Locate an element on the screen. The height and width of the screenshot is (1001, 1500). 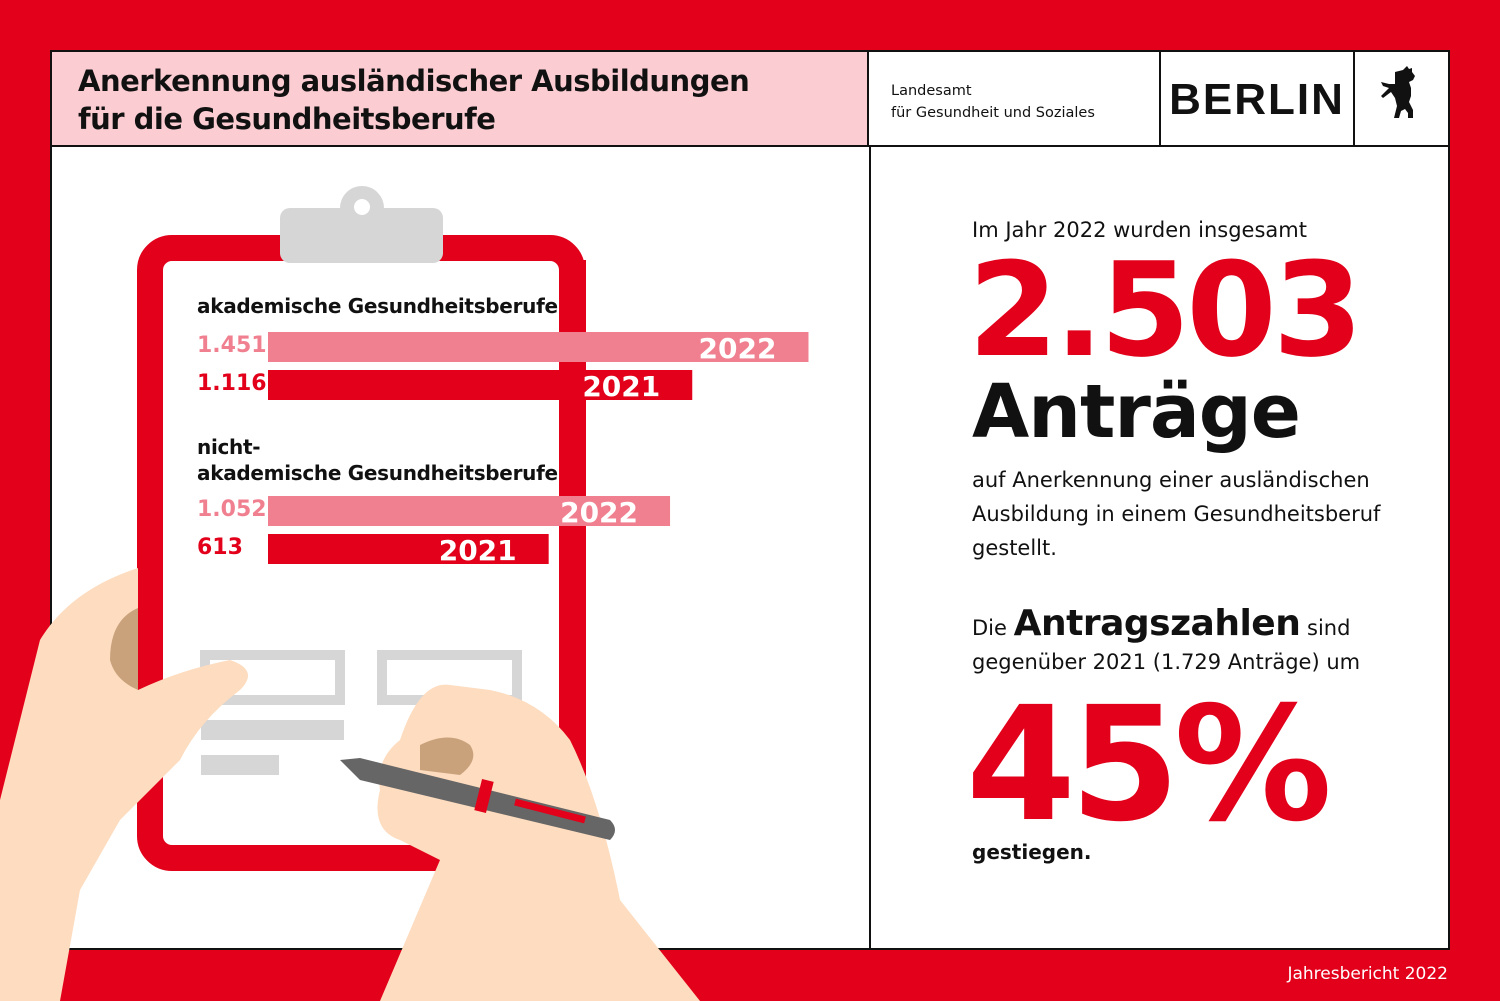
desc-line: Ausbildung in einem Gesundheitsberuf is located at coordinates (1176, 514).